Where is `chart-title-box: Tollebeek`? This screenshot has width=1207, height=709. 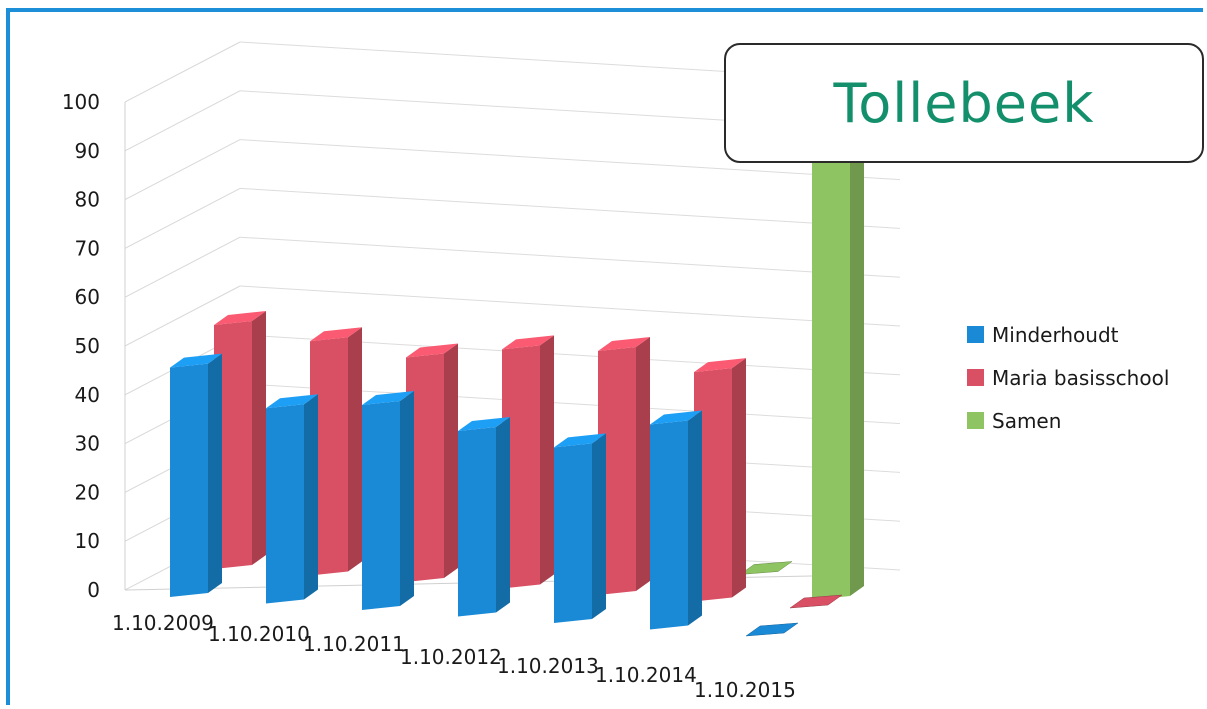 chart-title-box: Tollebeek is located at coordinates (964, 103).